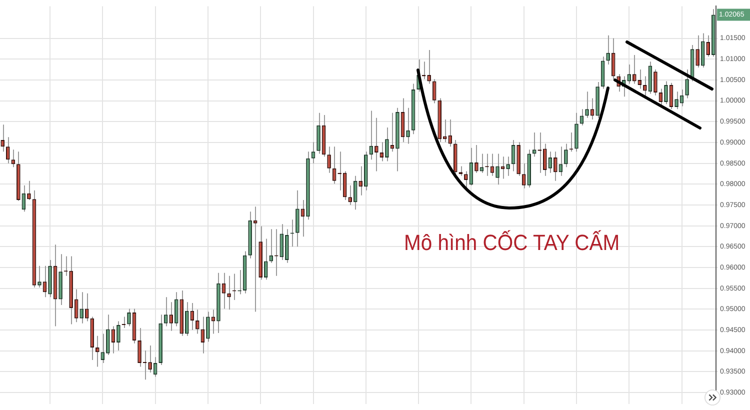 The width and height of the screenshot is (750, 410). What do you see at coordinates (512, 243) in the screenshot?
I see `annotation: Mô hình CỐC TAY CẤM` at bounding box center [512, 243].